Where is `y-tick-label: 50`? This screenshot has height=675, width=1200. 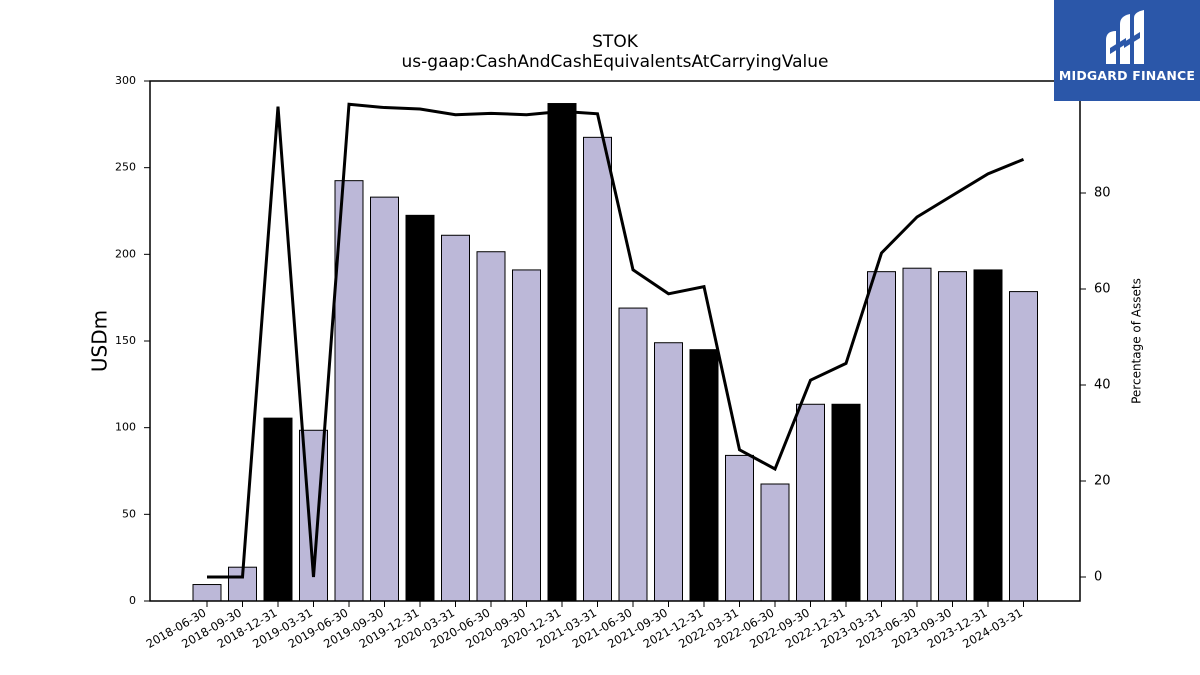 y-tick-label: 50 is located at coordinates (129, 513).